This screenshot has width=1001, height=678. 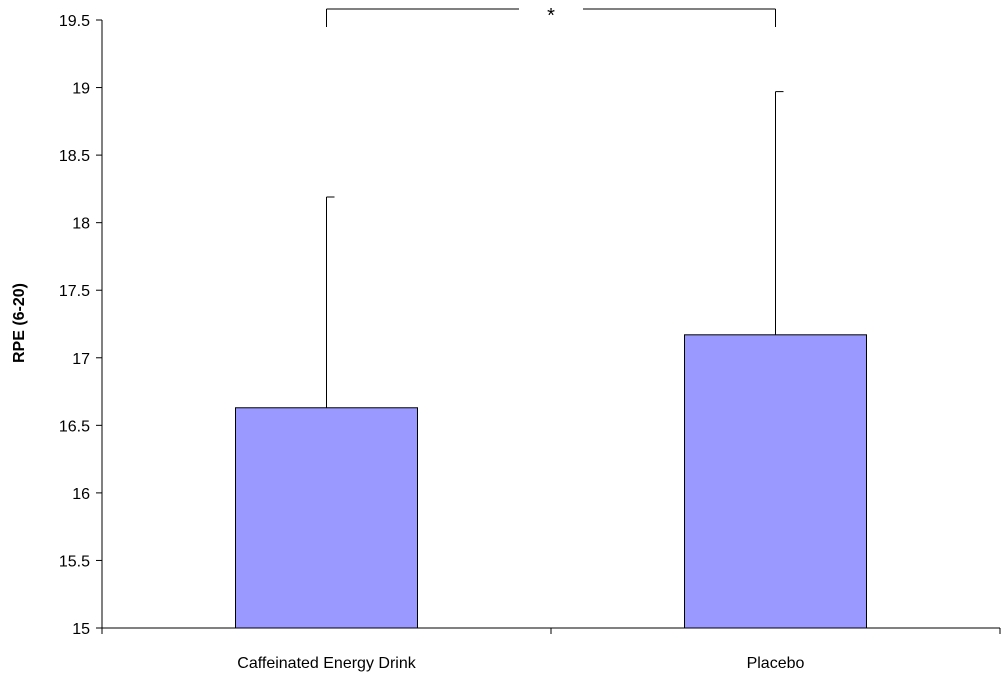 What do you see at coordinates (551, 16) in the screenshot?
I see `significance-label: *` at bounding box center [551, 16].